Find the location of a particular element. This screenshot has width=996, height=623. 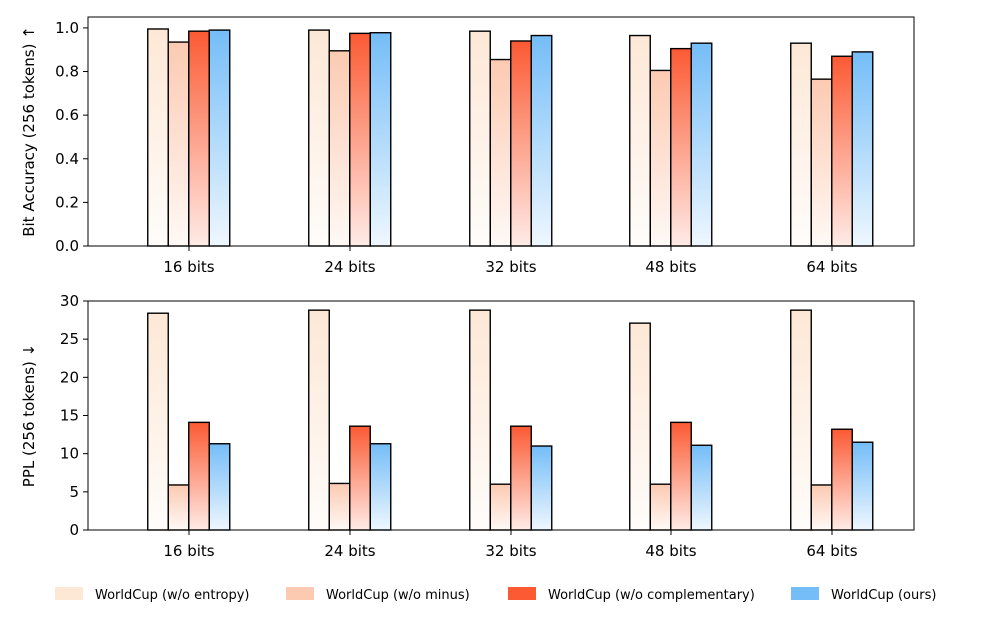

ppl-ytick-label: 5 is located at coordinates (74, 492).